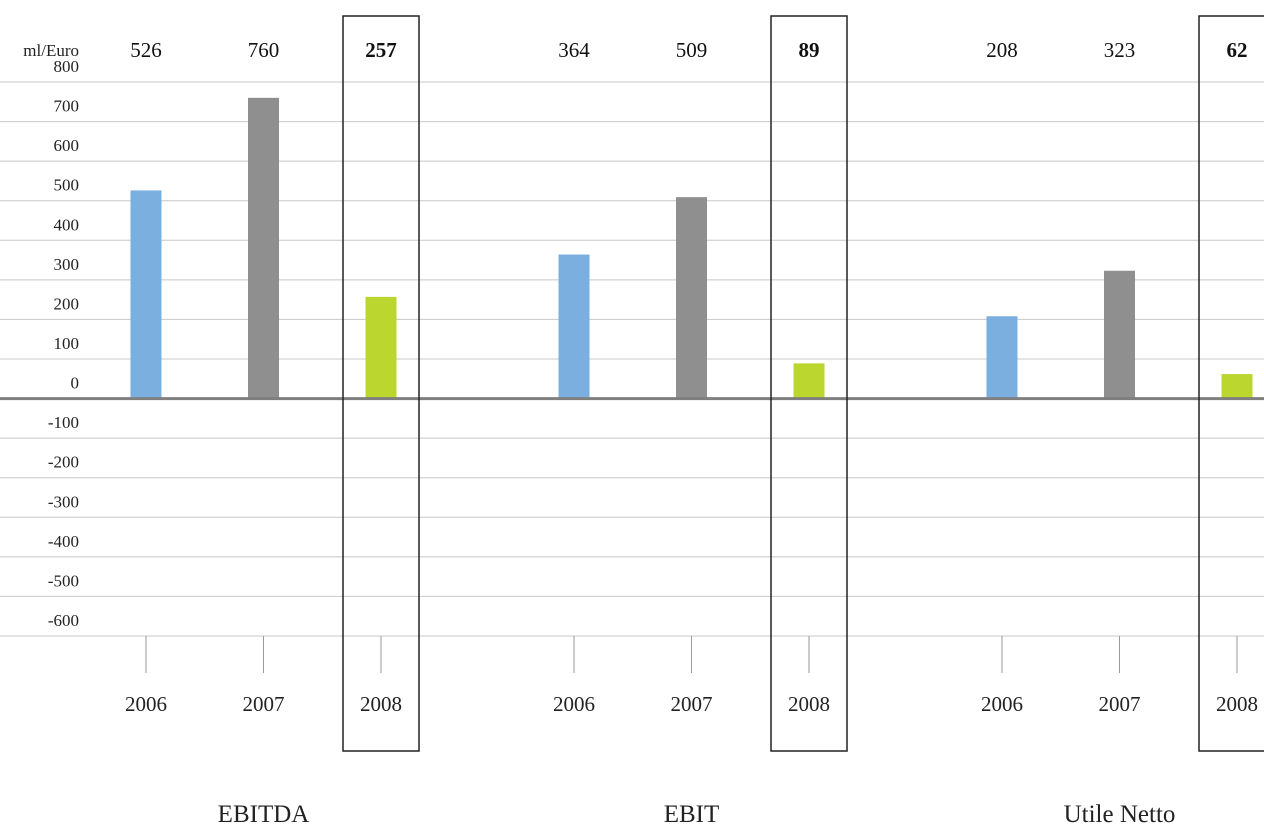 This screenshot has width=1264, height=835. Describe the element at coordinates (381, 50) in the screenshot. I see `data-label: 257` at that location.